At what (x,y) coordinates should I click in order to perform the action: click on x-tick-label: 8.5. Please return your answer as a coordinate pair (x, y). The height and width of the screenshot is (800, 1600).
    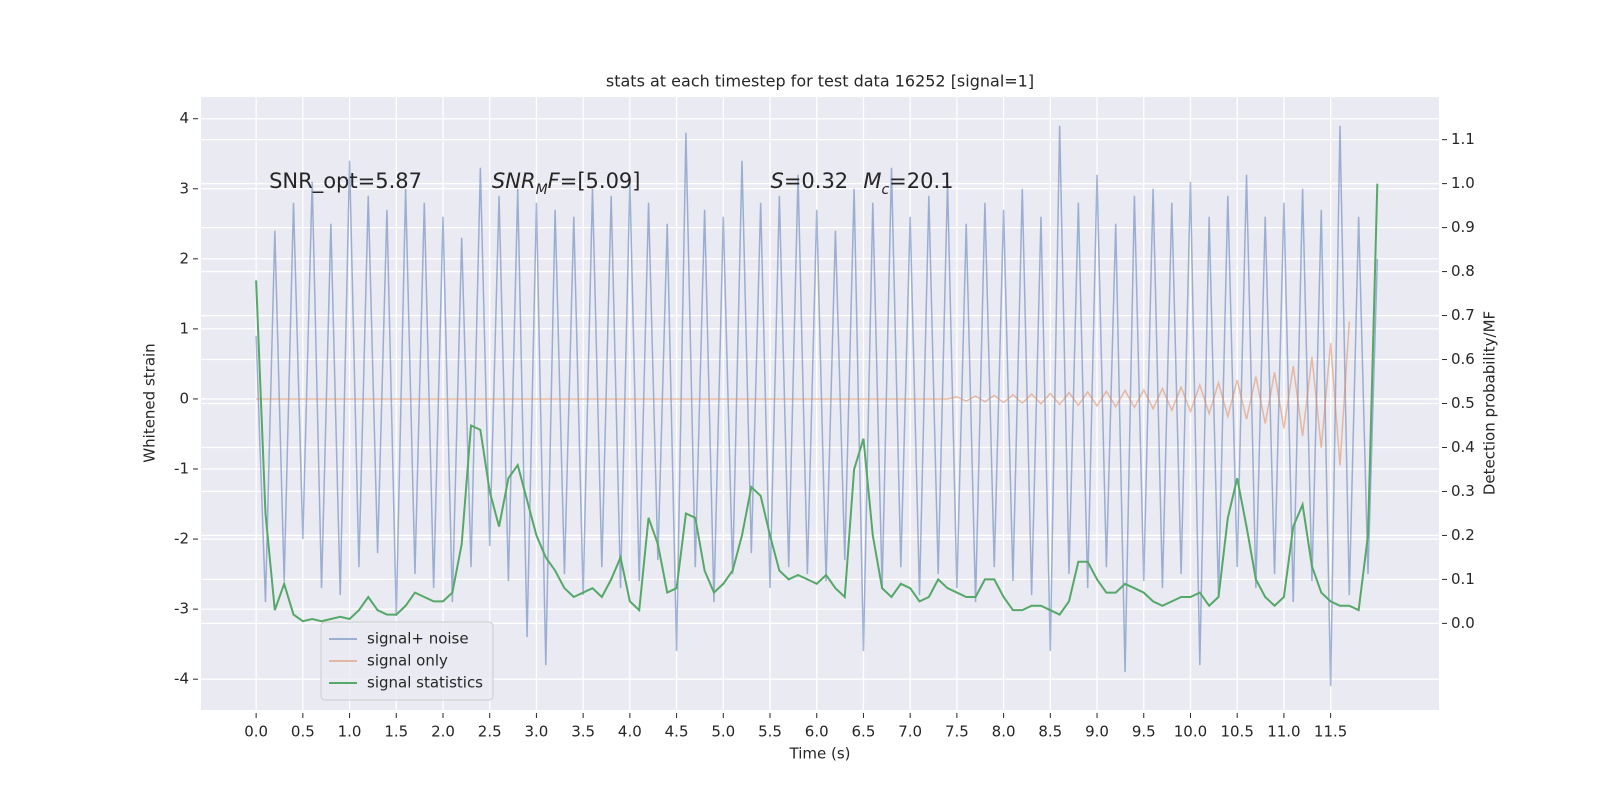
    Looking at the image, I should click on (1050, 732).